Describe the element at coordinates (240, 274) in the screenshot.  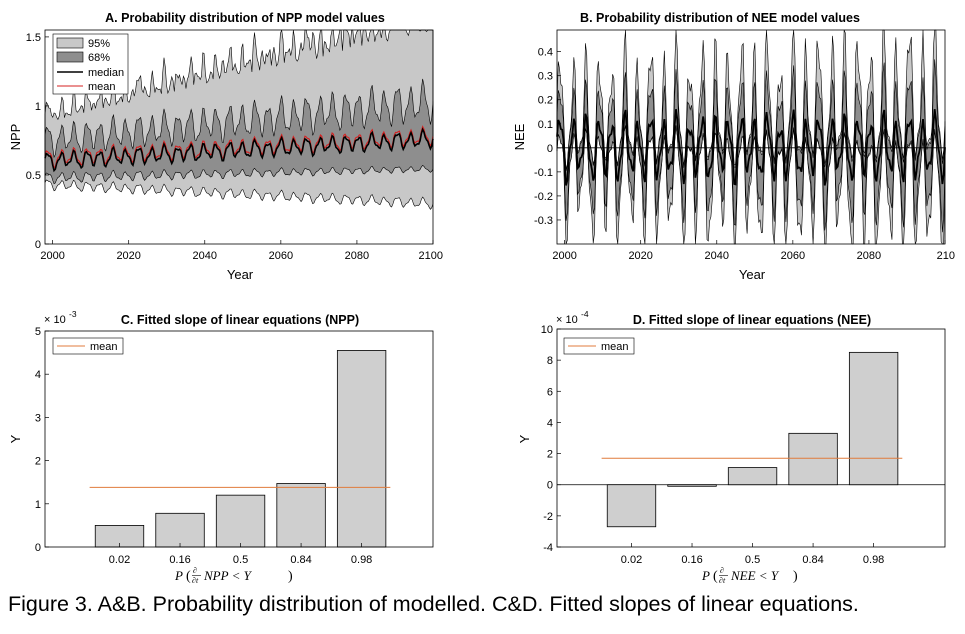
I see `panel-a-xlabel: Year` at that location.